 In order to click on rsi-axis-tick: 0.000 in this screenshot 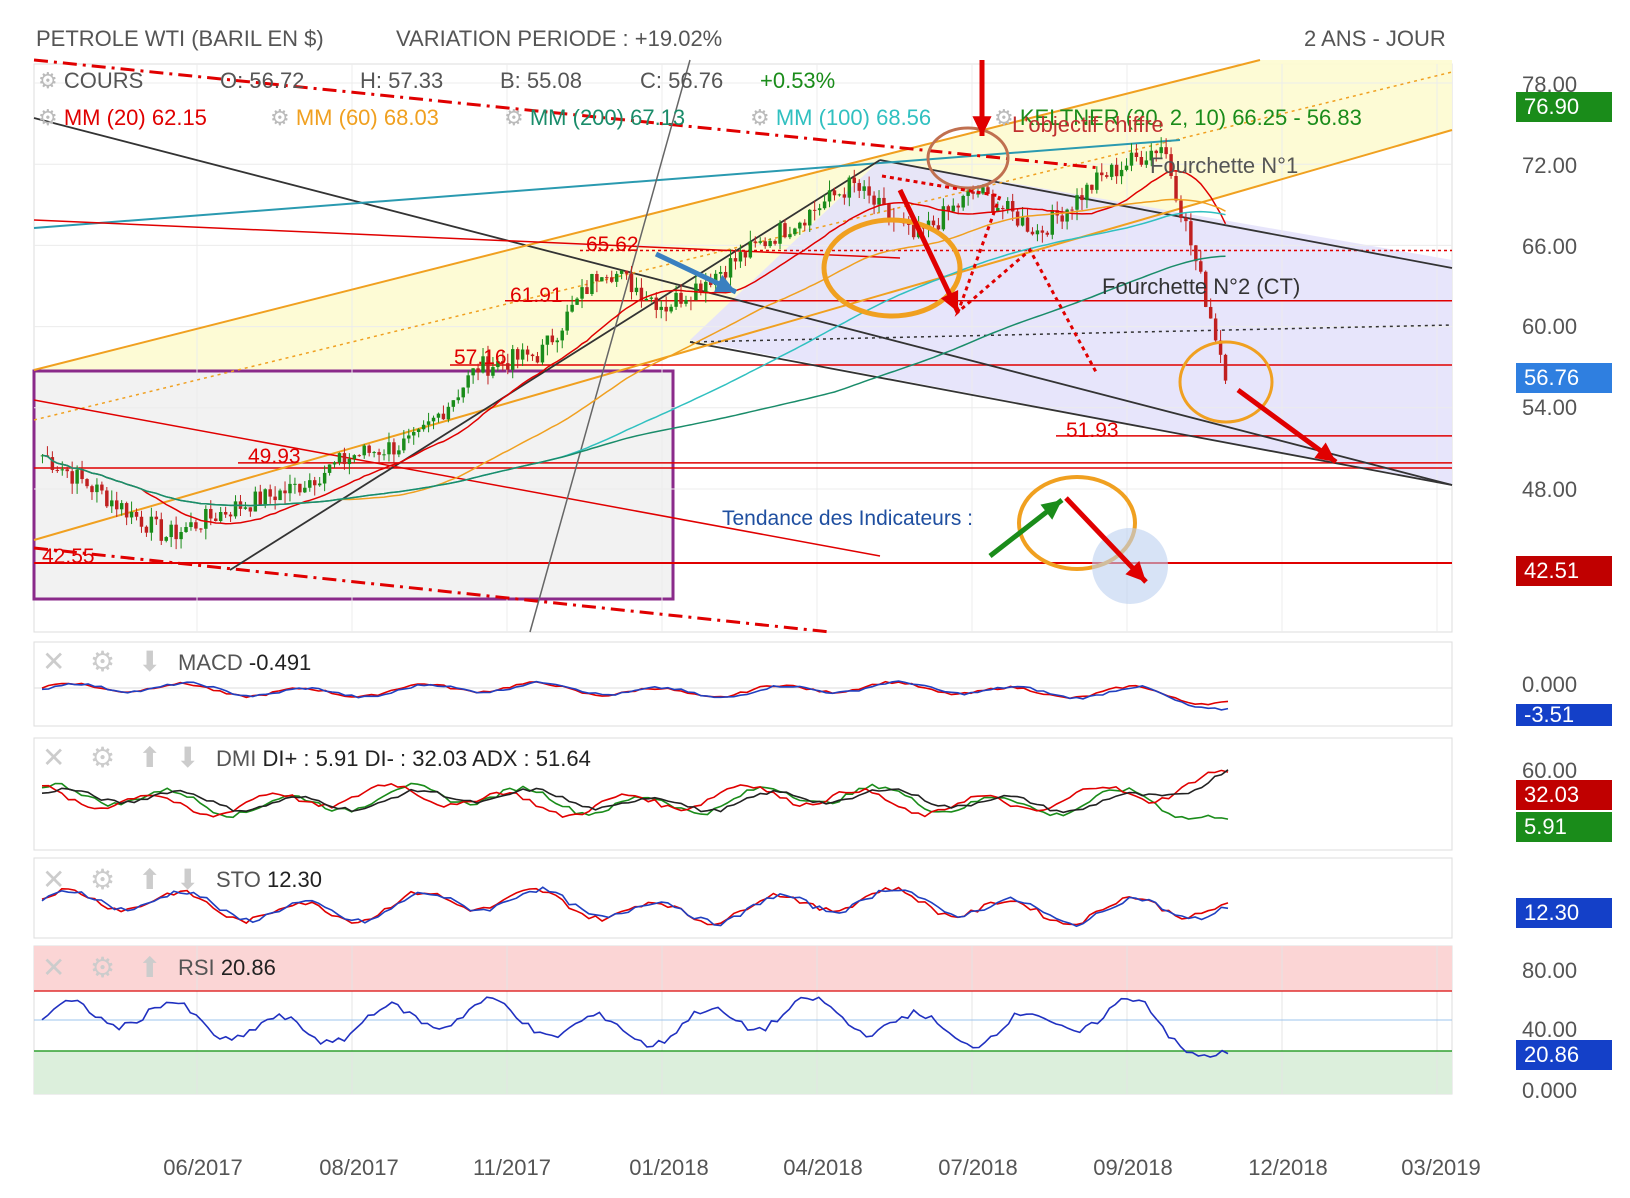, I will do `click(1550, 1090)`.